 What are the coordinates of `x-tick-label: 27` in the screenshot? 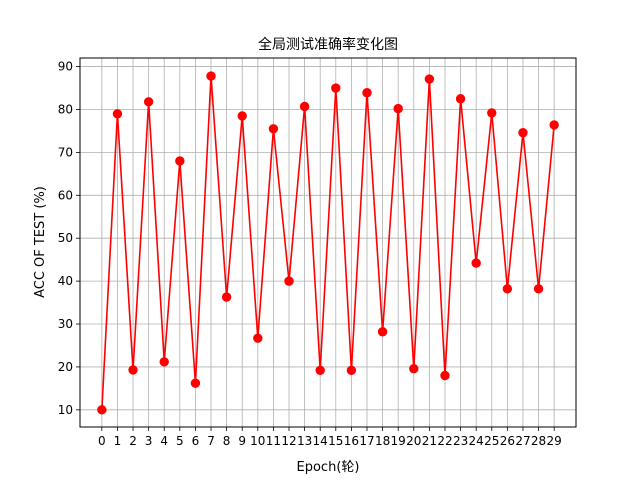 It's located at (522, 441).